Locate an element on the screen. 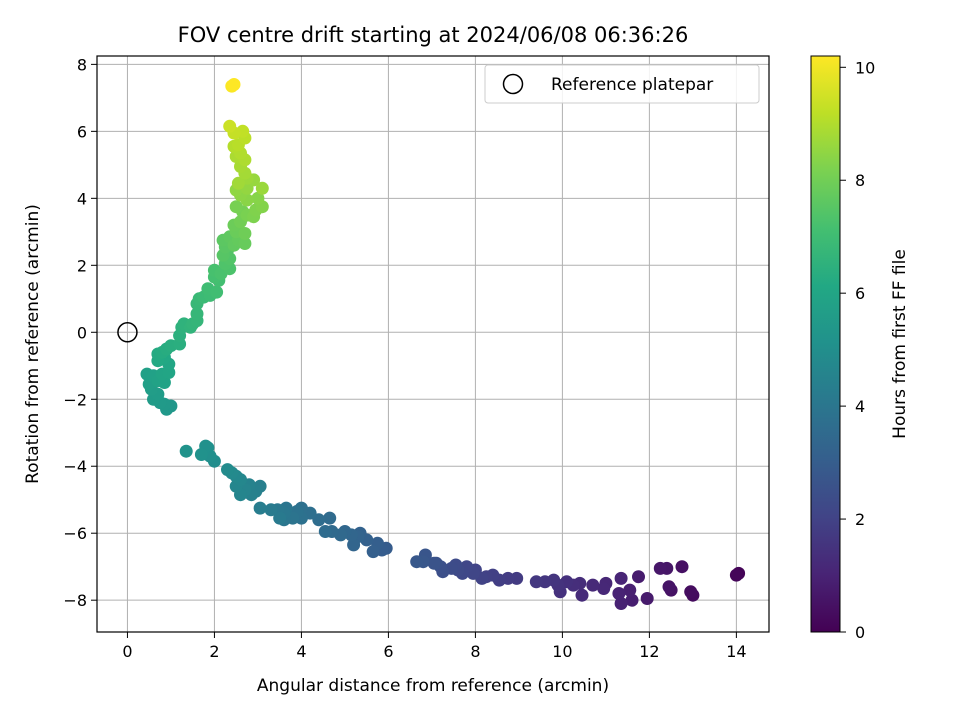 Image resolution: width=960 pixels, height=720 pixels. x-axis-label: Angular distance from reference (arcmin) is located at coordinates (433, 686).